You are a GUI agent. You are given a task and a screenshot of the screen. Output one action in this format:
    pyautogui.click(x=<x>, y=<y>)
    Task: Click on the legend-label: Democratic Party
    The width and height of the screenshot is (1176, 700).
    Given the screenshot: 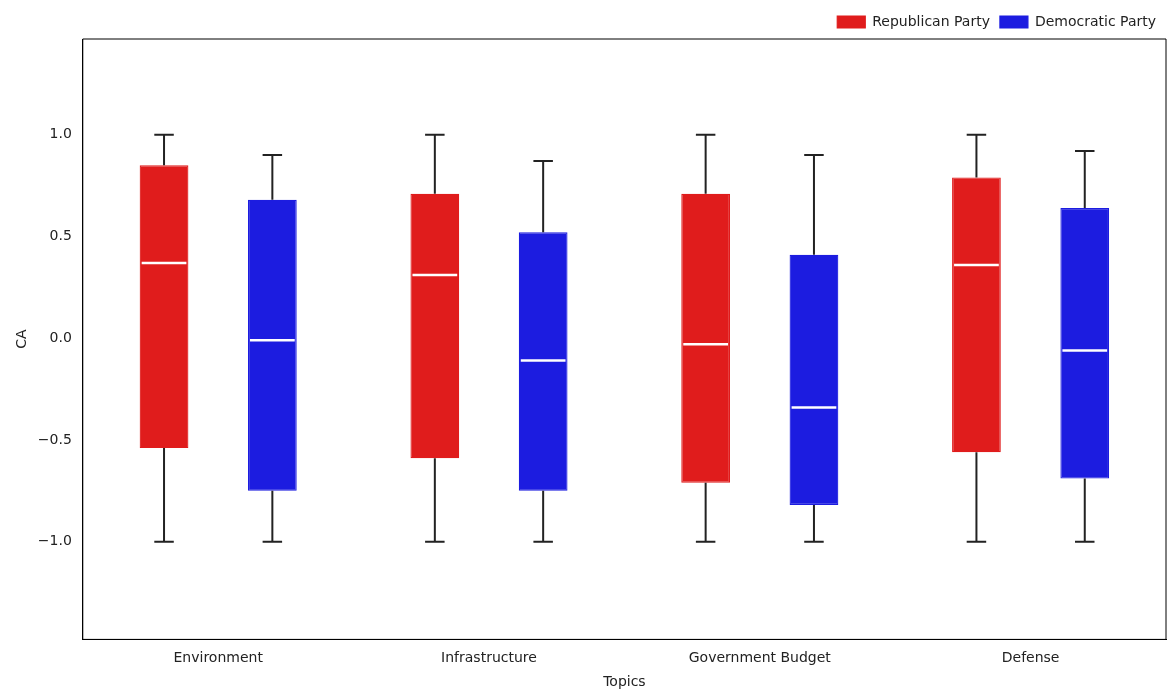 What is the action you would take?
    pyautogui.click(x=1095, y=20)
    